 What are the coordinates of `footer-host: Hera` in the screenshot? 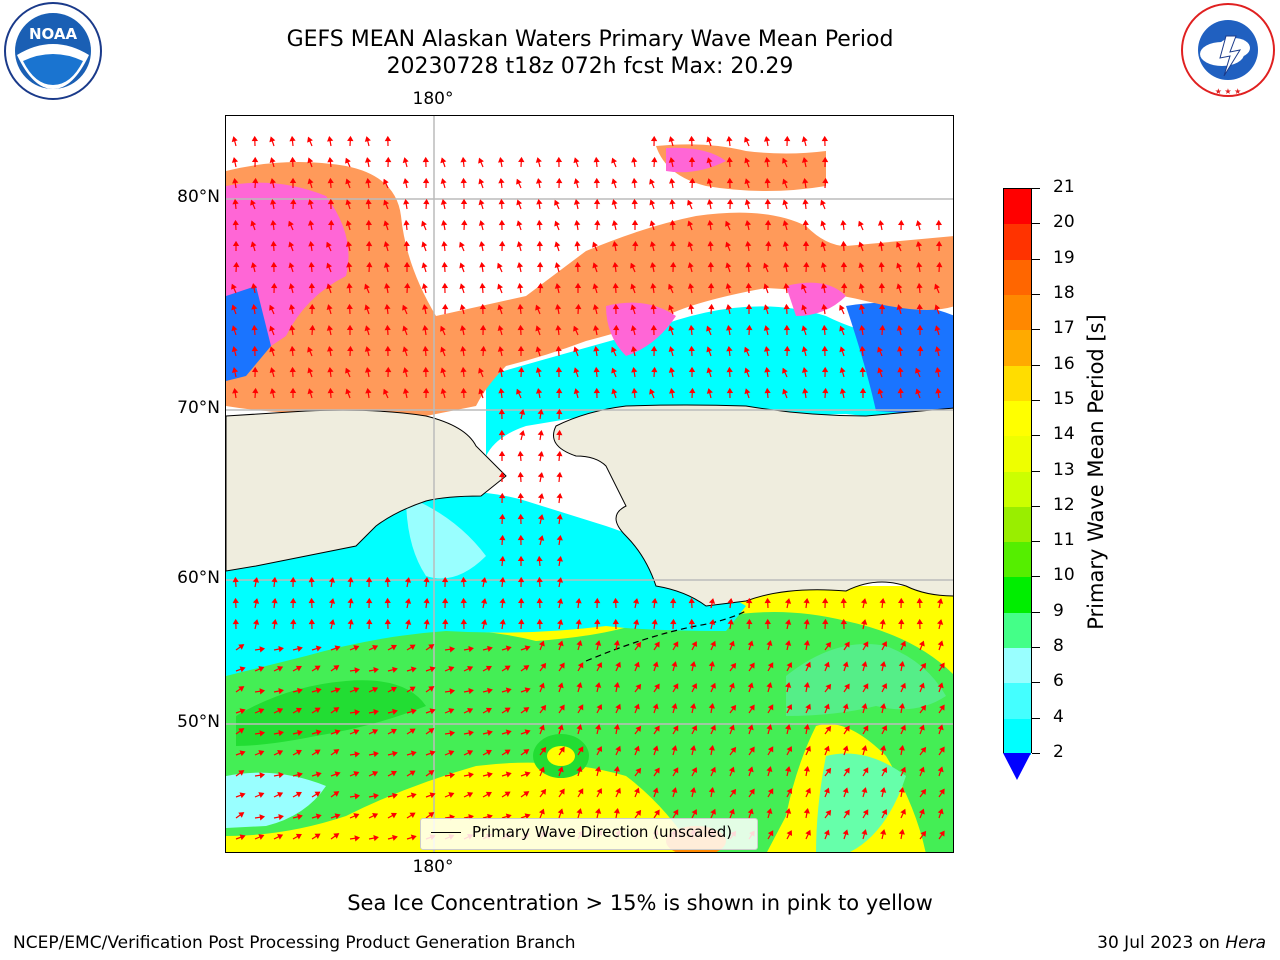 It's located at (1245, 943).